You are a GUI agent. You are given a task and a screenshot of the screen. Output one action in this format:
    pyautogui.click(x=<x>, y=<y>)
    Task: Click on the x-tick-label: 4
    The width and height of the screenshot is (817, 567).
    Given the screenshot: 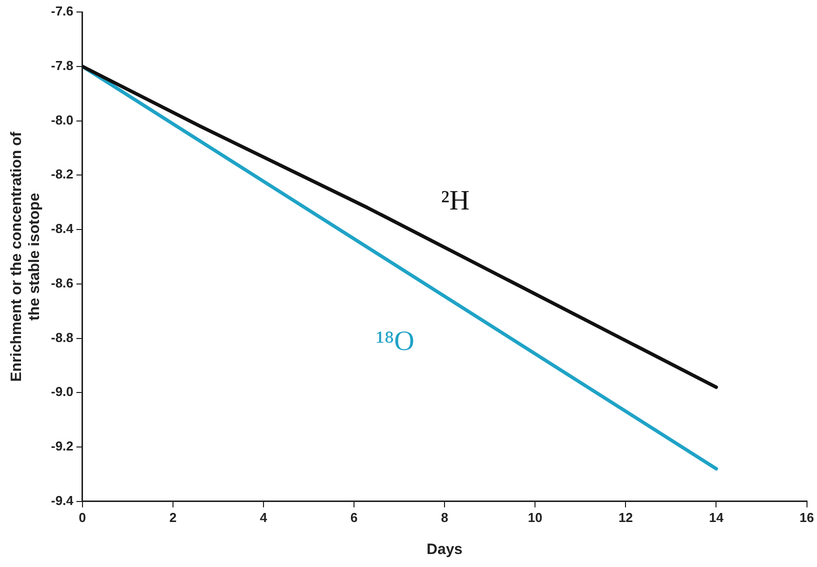 What is the action you would take?
    pyautogui.click(x=264, y=517)
    